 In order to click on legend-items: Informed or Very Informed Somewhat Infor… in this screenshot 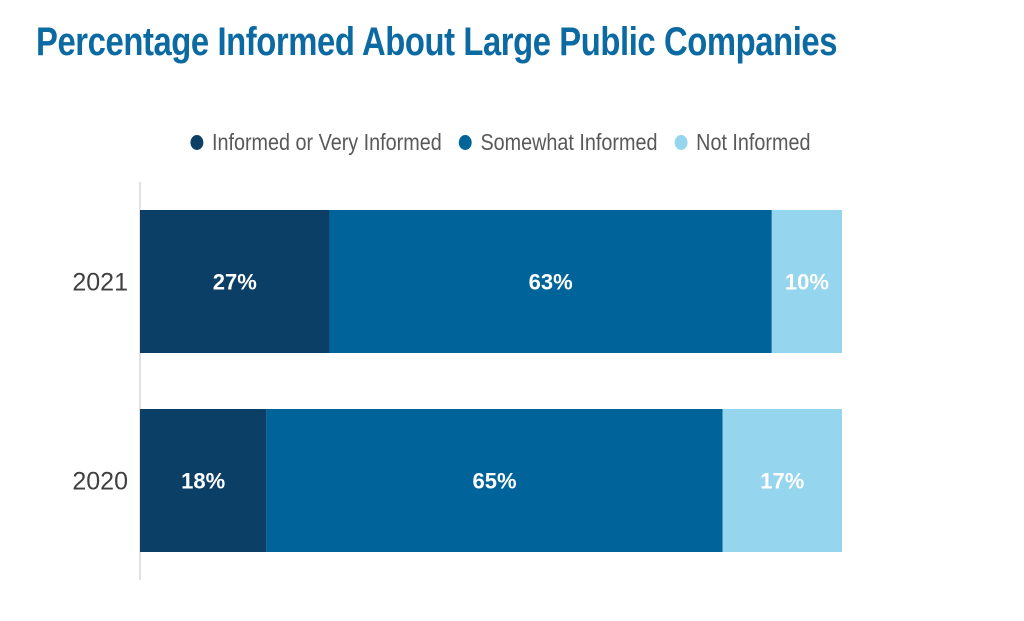, I will do `click(499, 142)`.